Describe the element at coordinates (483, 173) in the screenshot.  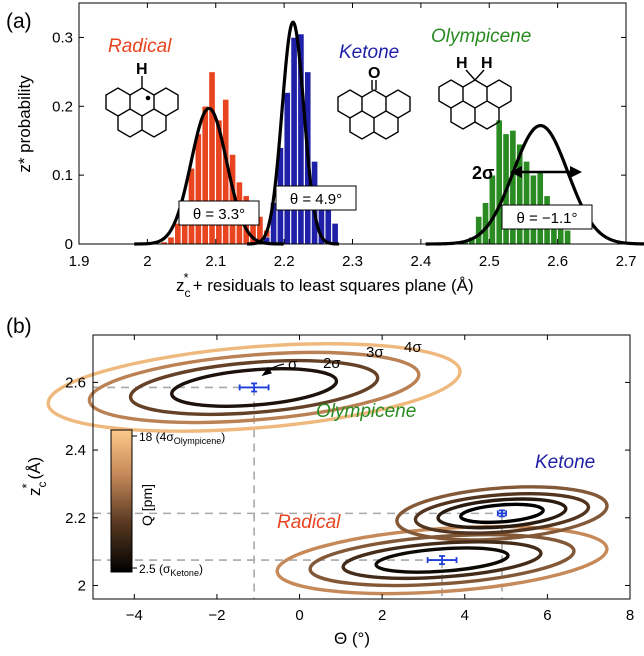
I see `two-sigma-label: 2σ` at that location.